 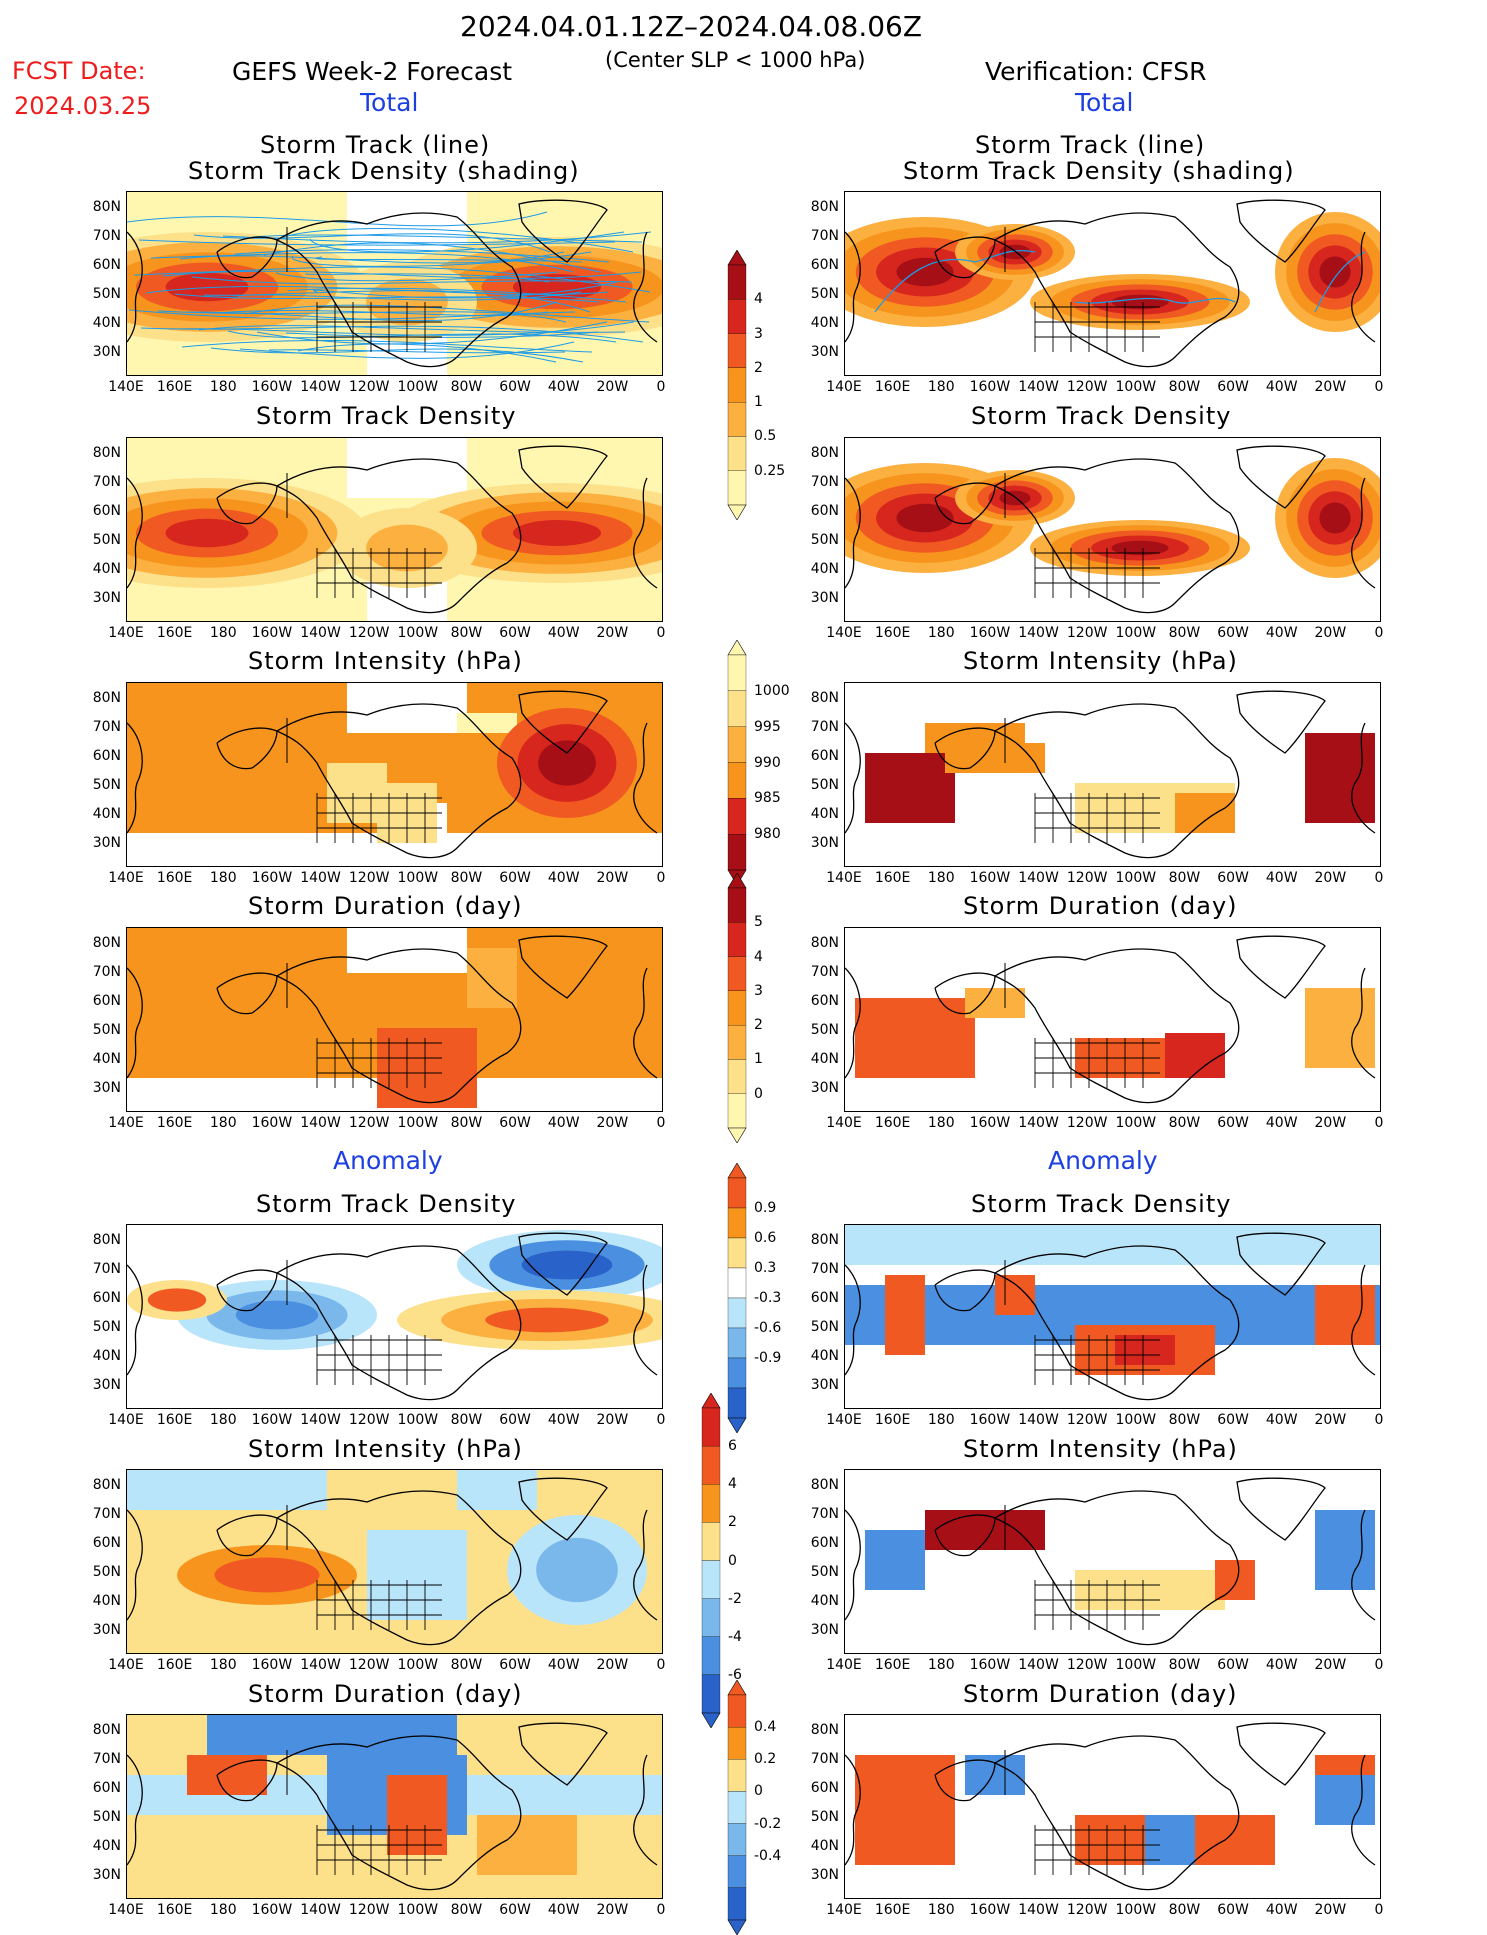 I want to click on panel-title-r6: Storm Intensity (hPa), so click(x=1100, y=1449).